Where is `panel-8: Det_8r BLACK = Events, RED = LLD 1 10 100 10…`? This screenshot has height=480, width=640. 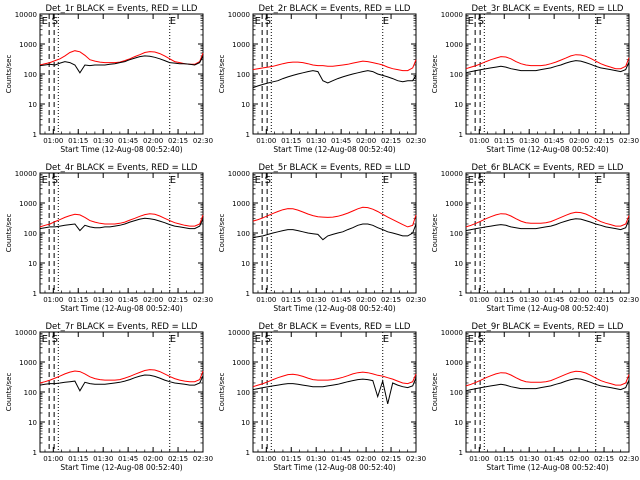
panel-8: Det_8r BLACK = Events, RED = LLD 1 10 100 10… is located at coordinates (322, 397).